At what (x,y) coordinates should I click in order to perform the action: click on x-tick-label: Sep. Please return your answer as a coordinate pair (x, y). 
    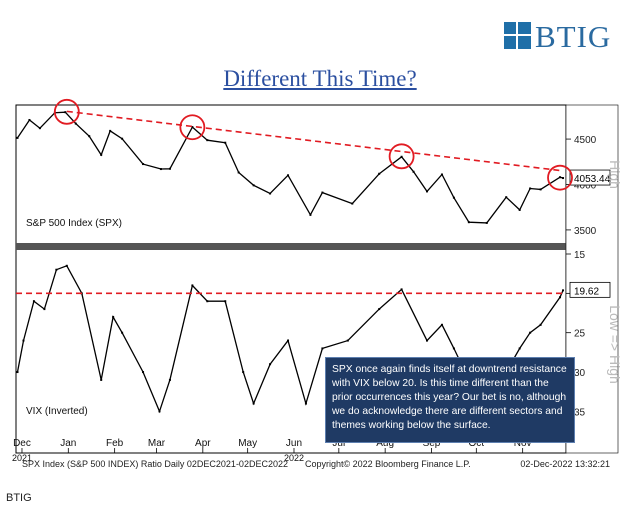
    Looking at the image, I should click on (432, 443).